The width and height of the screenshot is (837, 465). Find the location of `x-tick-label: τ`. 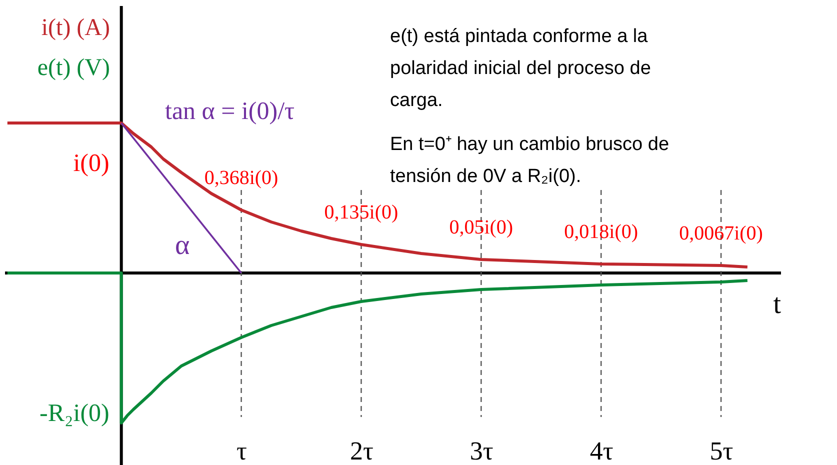

x-tick-label: τ is located at coordinates (242, 450).